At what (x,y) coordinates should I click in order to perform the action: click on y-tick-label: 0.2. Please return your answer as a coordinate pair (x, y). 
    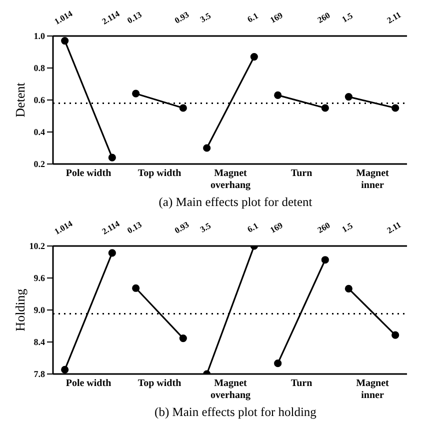
    Looking at the image, I should click on (40, 164).